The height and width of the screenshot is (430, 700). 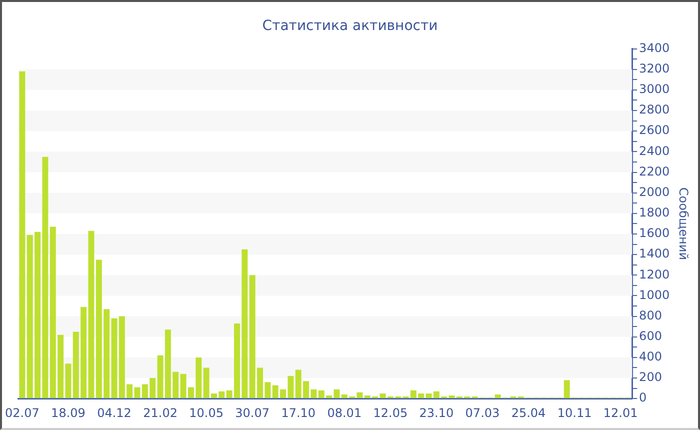 I want to click on x-tick-label: 04.12, so click(x=114, y=413).